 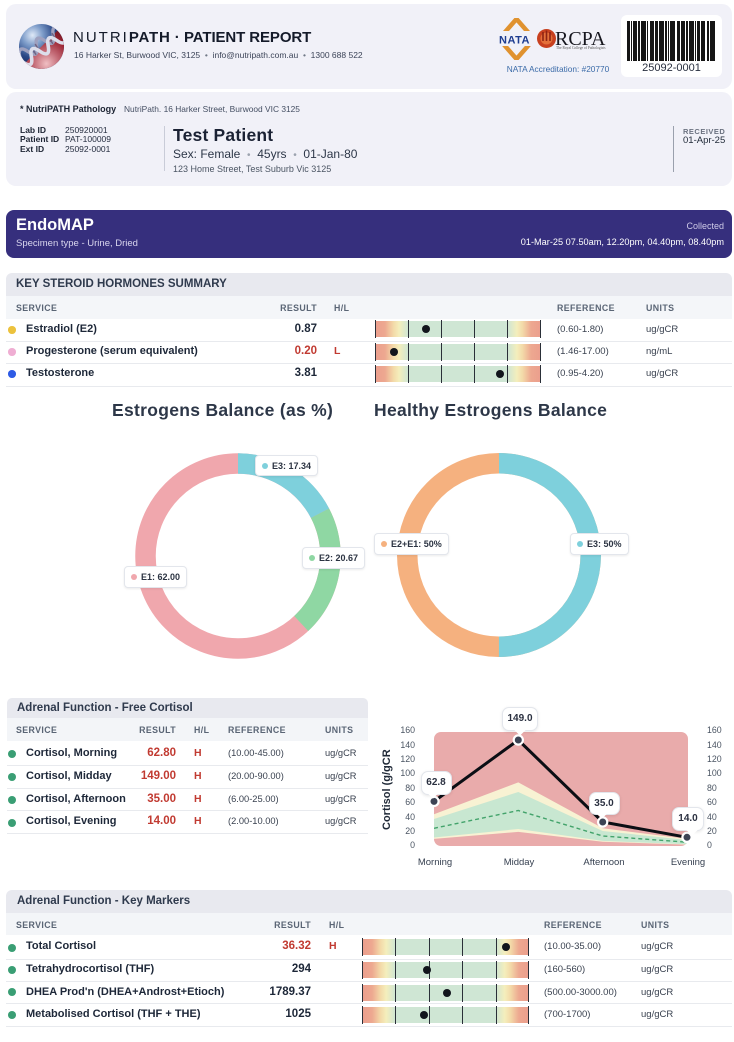 What do you see at coordinates (580, 39) in the screenshot?
I see `svg-text: RCPA` at bounding box center [580, 39].